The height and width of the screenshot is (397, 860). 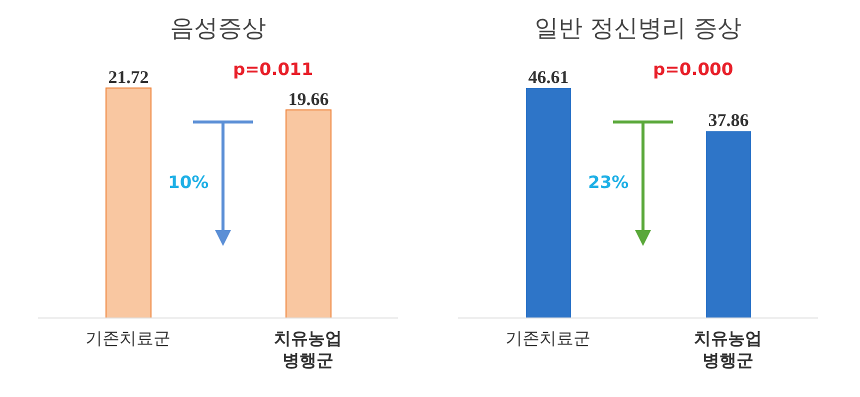 I want to click on chart-title: 음성증상, so click(x=218, y=28).